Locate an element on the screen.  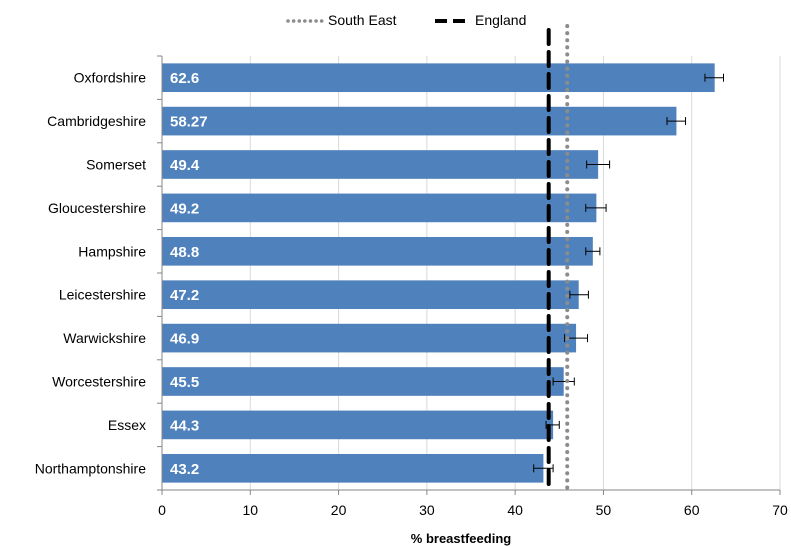
category-label: Hampshire is located at coordinates (112, 251).